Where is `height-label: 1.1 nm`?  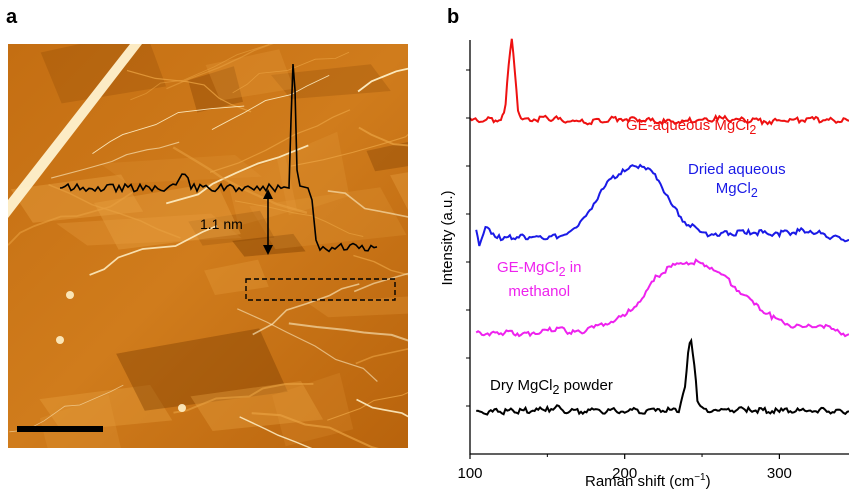
height-label: 1.1 nm is located at coordinates (221, 224).